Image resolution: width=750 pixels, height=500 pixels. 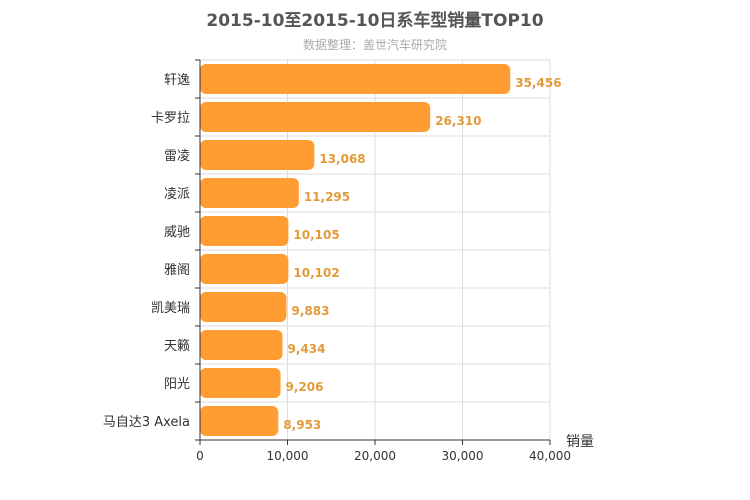 I want to click on category-label: 阳光, so click(x=177, y=384).